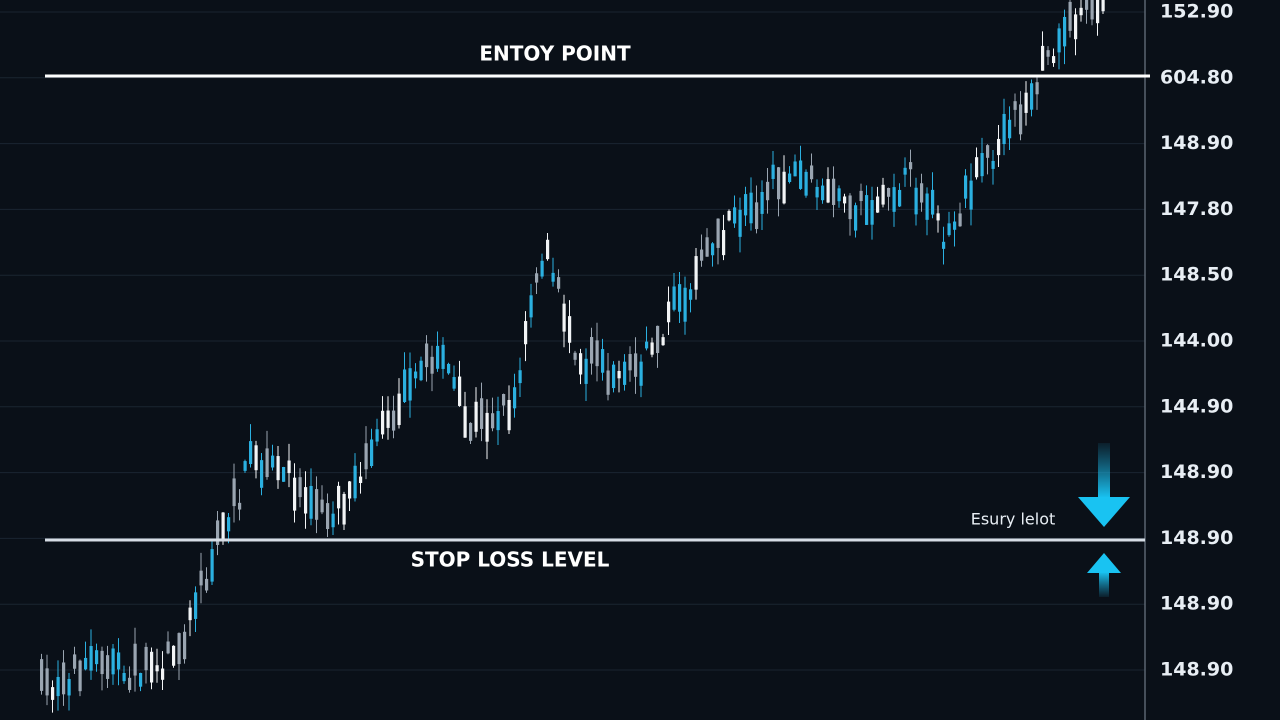  I want to click on entry-label: ENTOY POINT, so click(555, 54).